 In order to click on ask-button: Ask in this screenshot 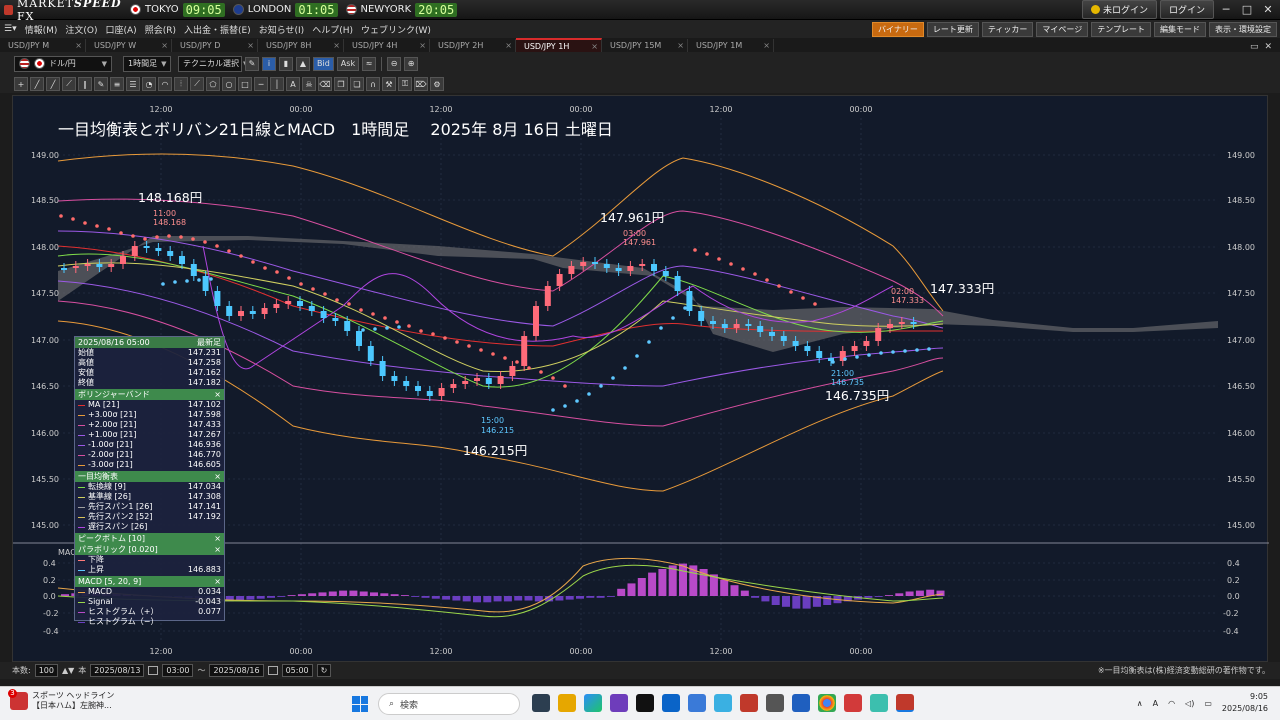, I will do `click(348, 63)`.